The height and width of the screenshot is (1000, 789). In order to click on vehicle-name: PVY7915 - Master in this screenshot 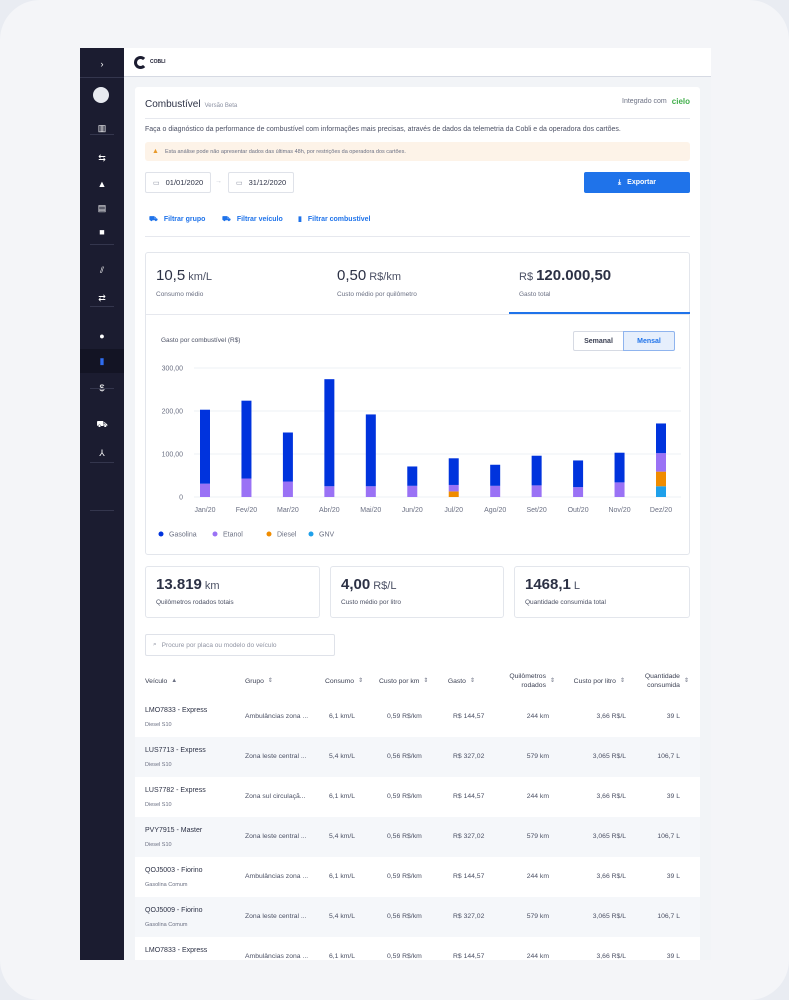, I will do `click(174, 830)`.